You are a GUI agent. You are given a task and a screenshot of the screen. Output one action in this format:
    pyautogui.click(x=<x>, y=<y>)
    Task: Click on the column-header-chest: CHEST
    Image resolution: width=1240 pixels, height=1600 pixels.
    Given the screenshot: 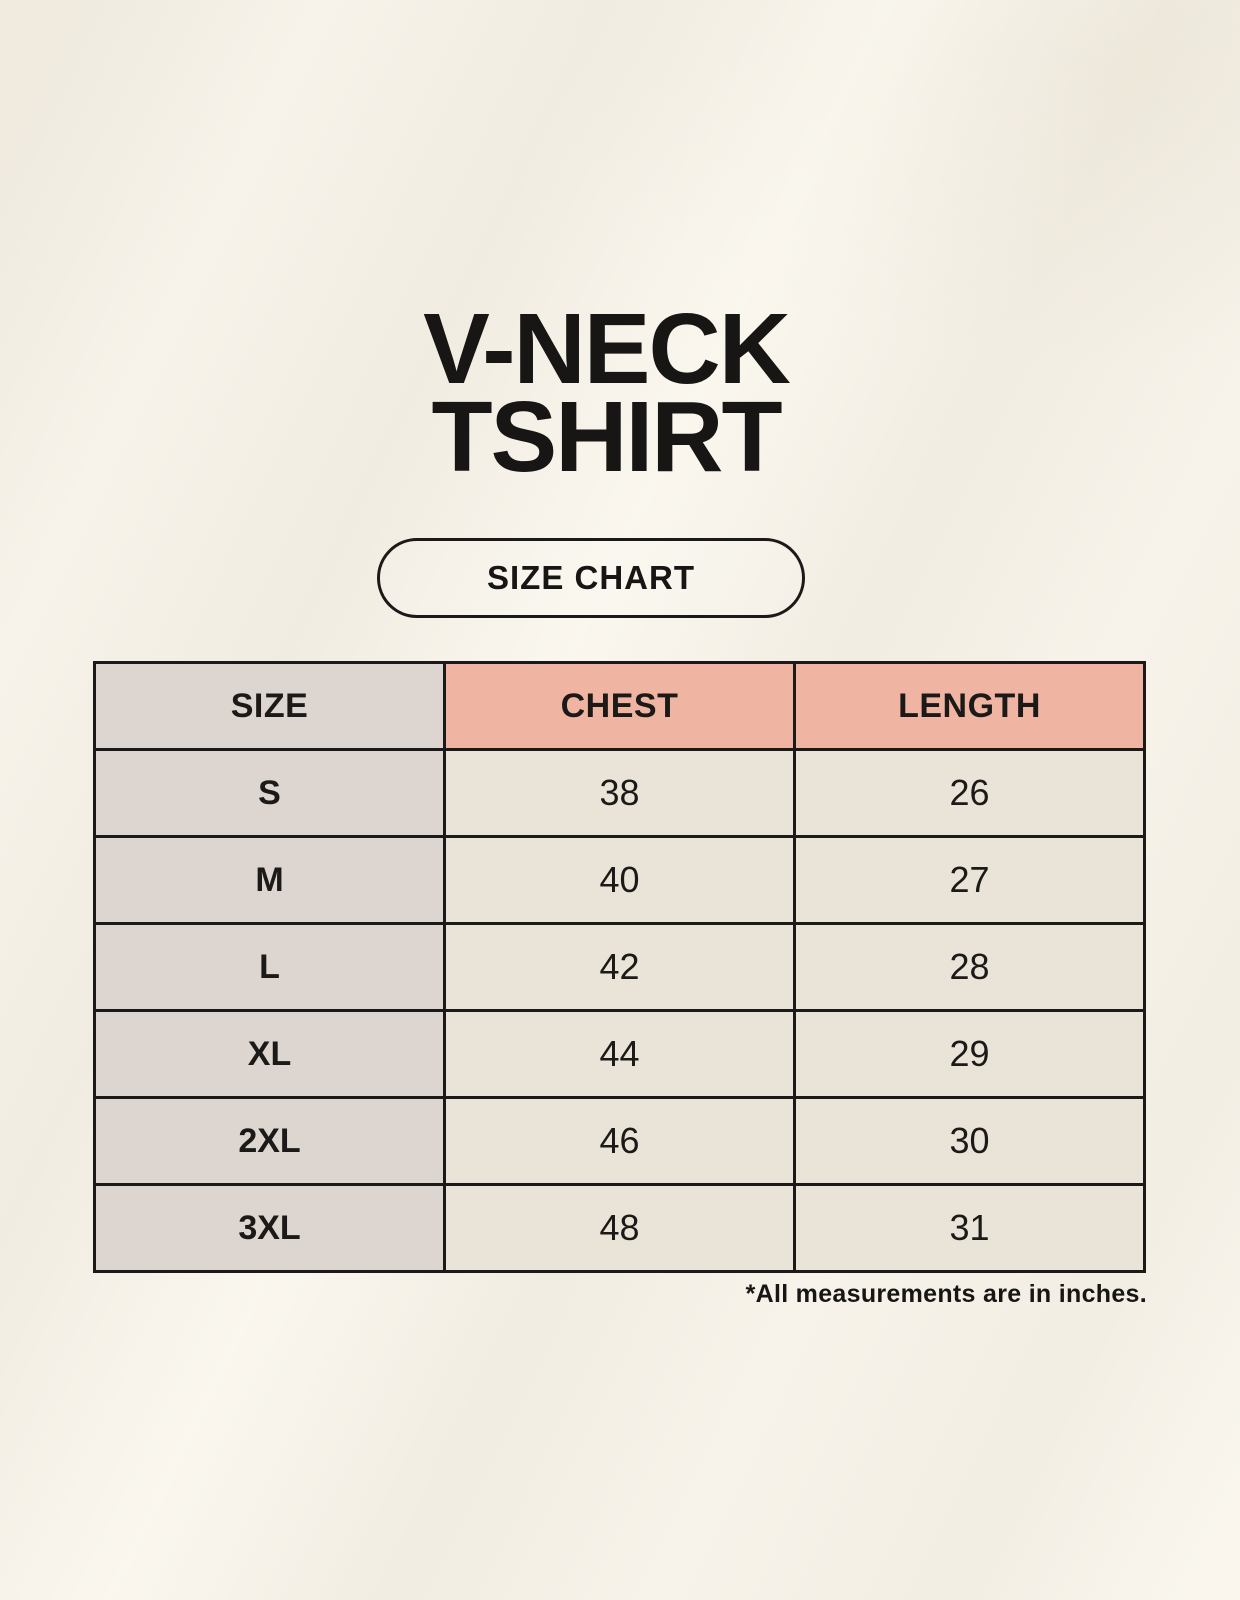 What is the action you would take?
    pyautogui.click(x=619, y=706)
    